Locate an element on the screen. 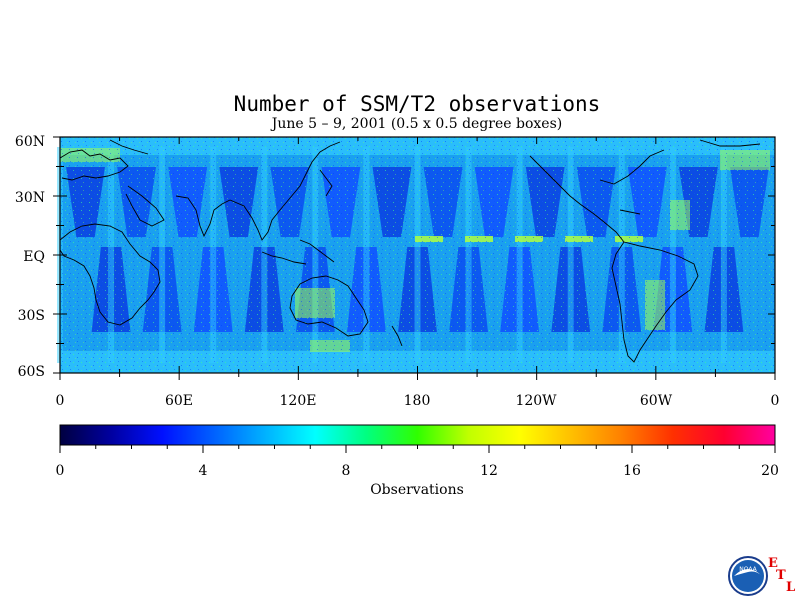 This screenshot has width=800, height=600. lat-label: EQ is located at coordinates (34, 257).